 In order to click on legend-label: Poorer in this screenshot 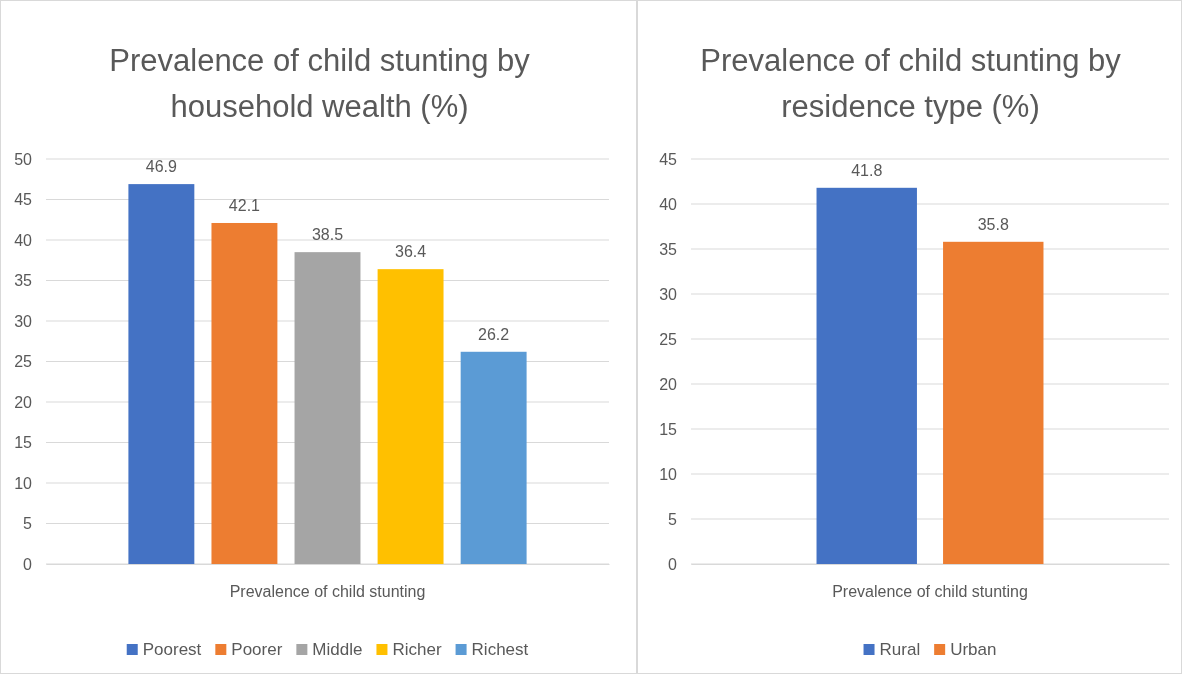, I will do `click(257, 649)`.